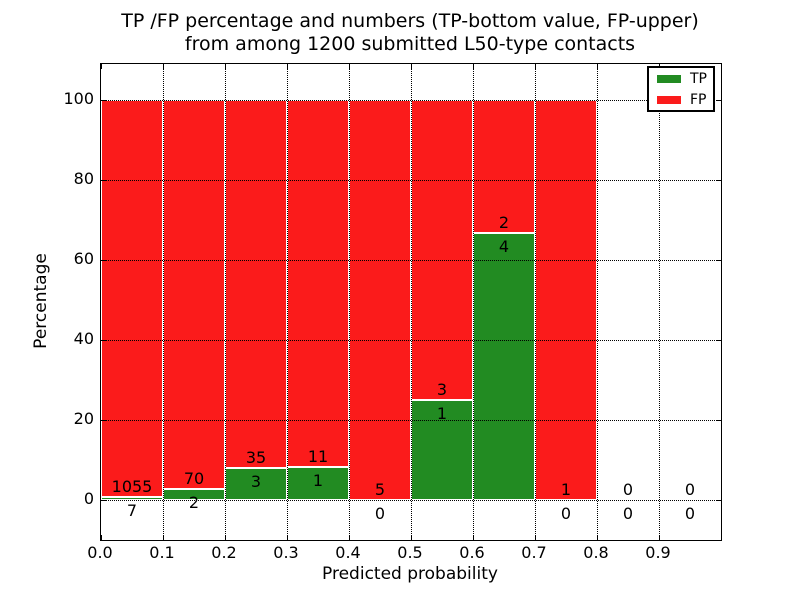  What do you see at coordinates (162, 552) in the screenshot?
I see `x-tick-label: 0.1` at bounding box center [162, 552].